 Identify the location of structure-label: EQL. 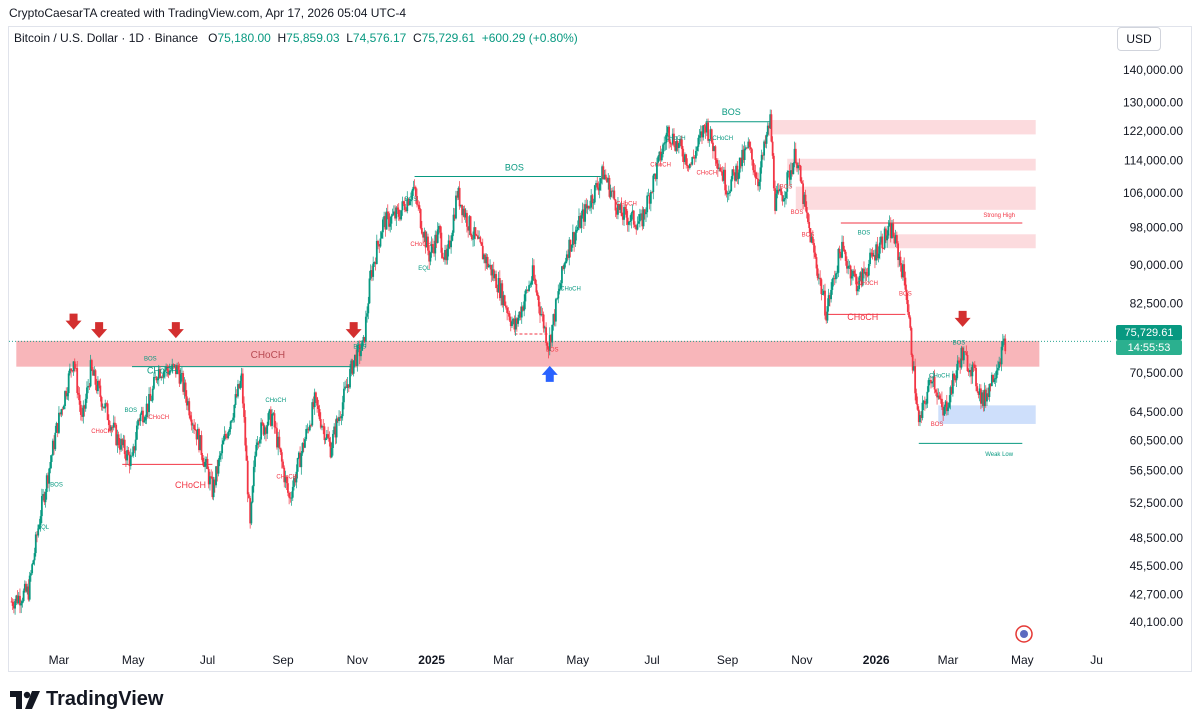
(43, 528).